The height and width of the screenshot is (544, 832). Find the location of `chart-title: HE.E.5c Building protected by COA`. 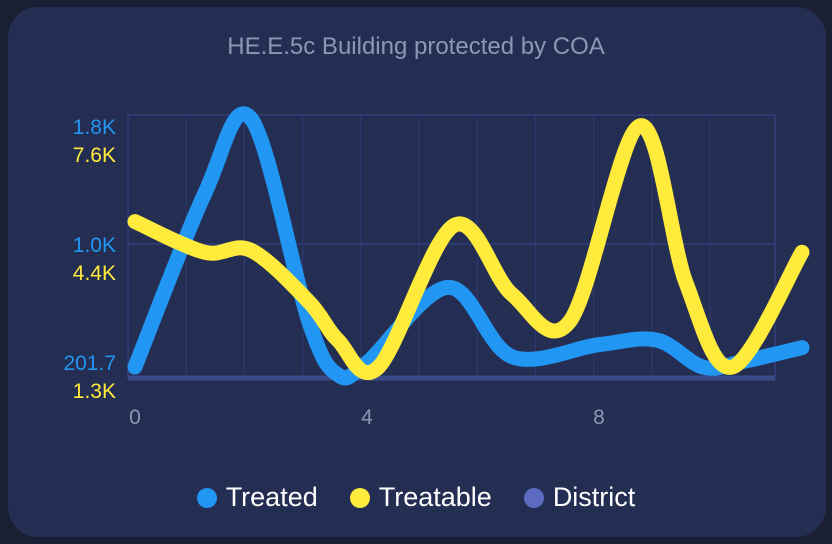

chart-title: HE.E.5c Building protected by COA is located at coordinates (416, 46).